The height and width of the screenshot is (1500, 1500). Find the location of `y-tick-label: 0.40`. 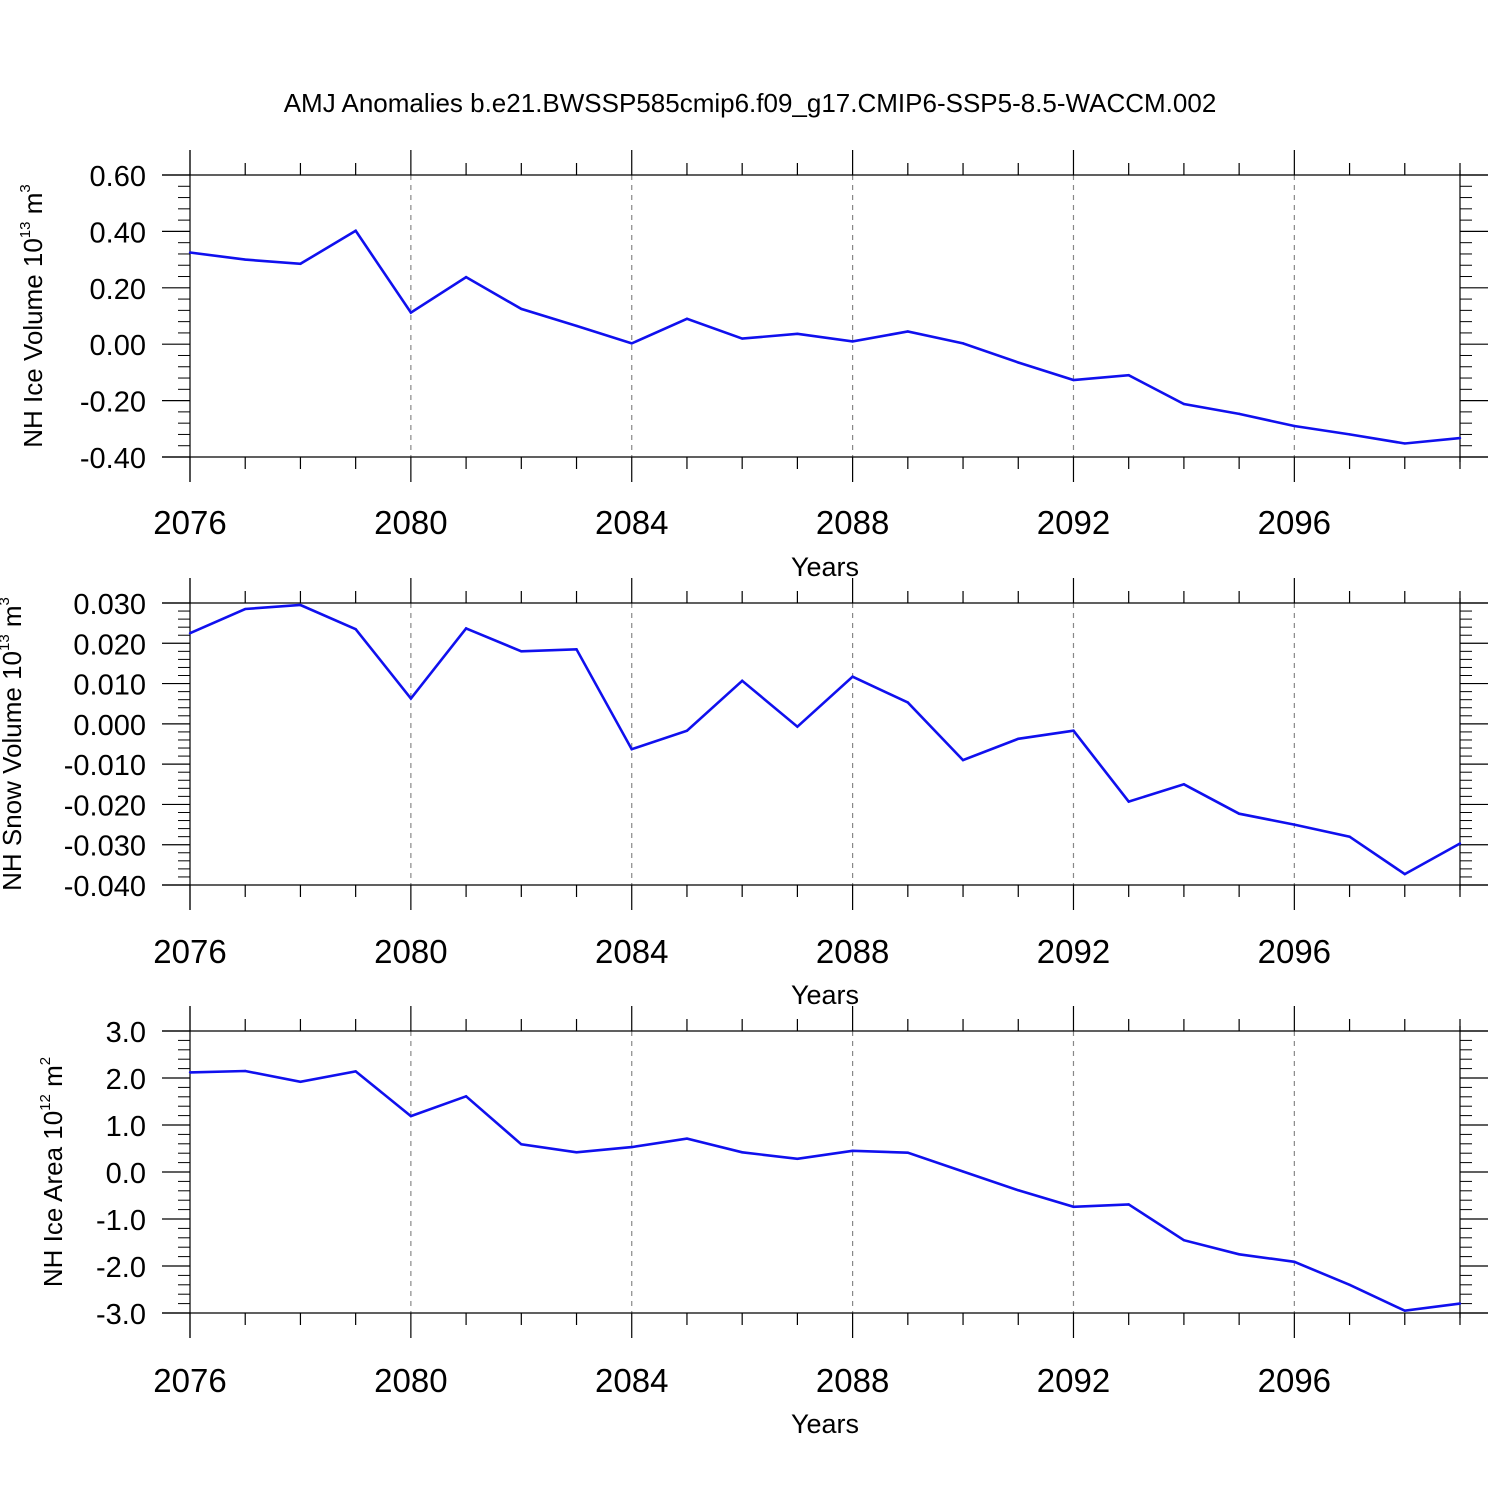

y-tick-label: 0.40 is located at coordinates (118, 233).